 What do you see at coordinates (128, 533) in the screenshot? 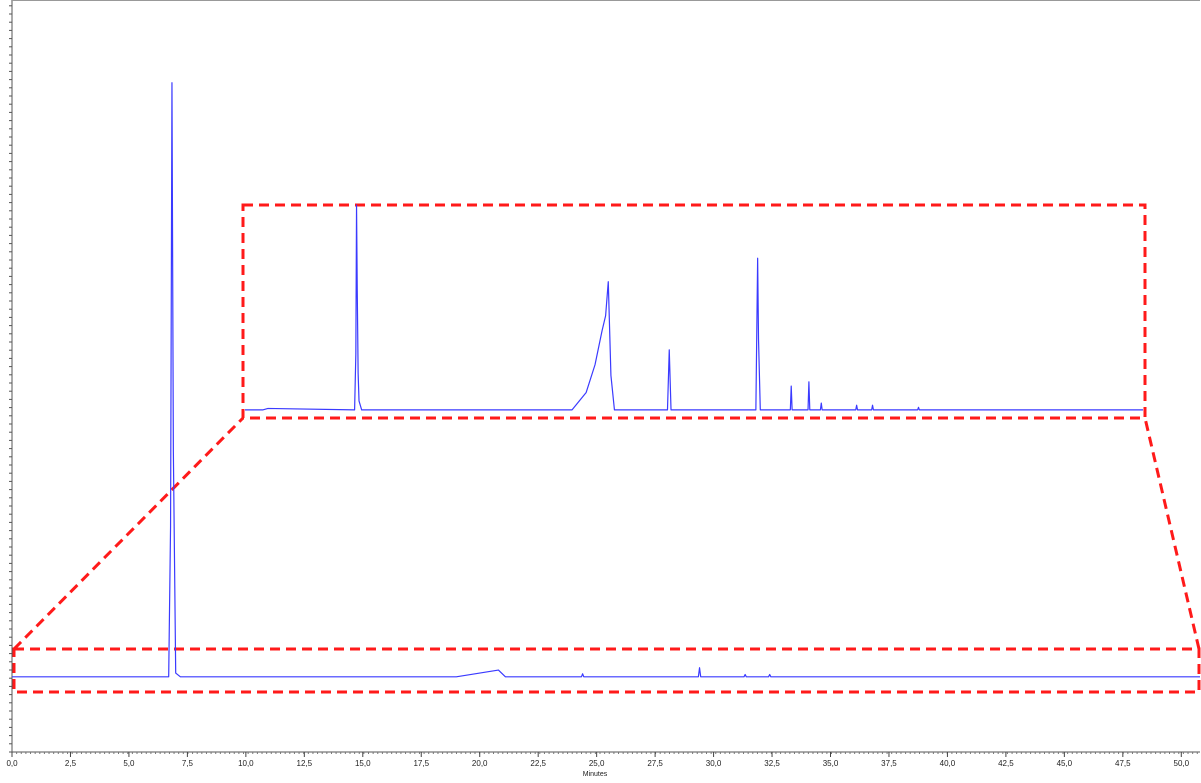
I see `connector-left` at bounding box center [128, 533].